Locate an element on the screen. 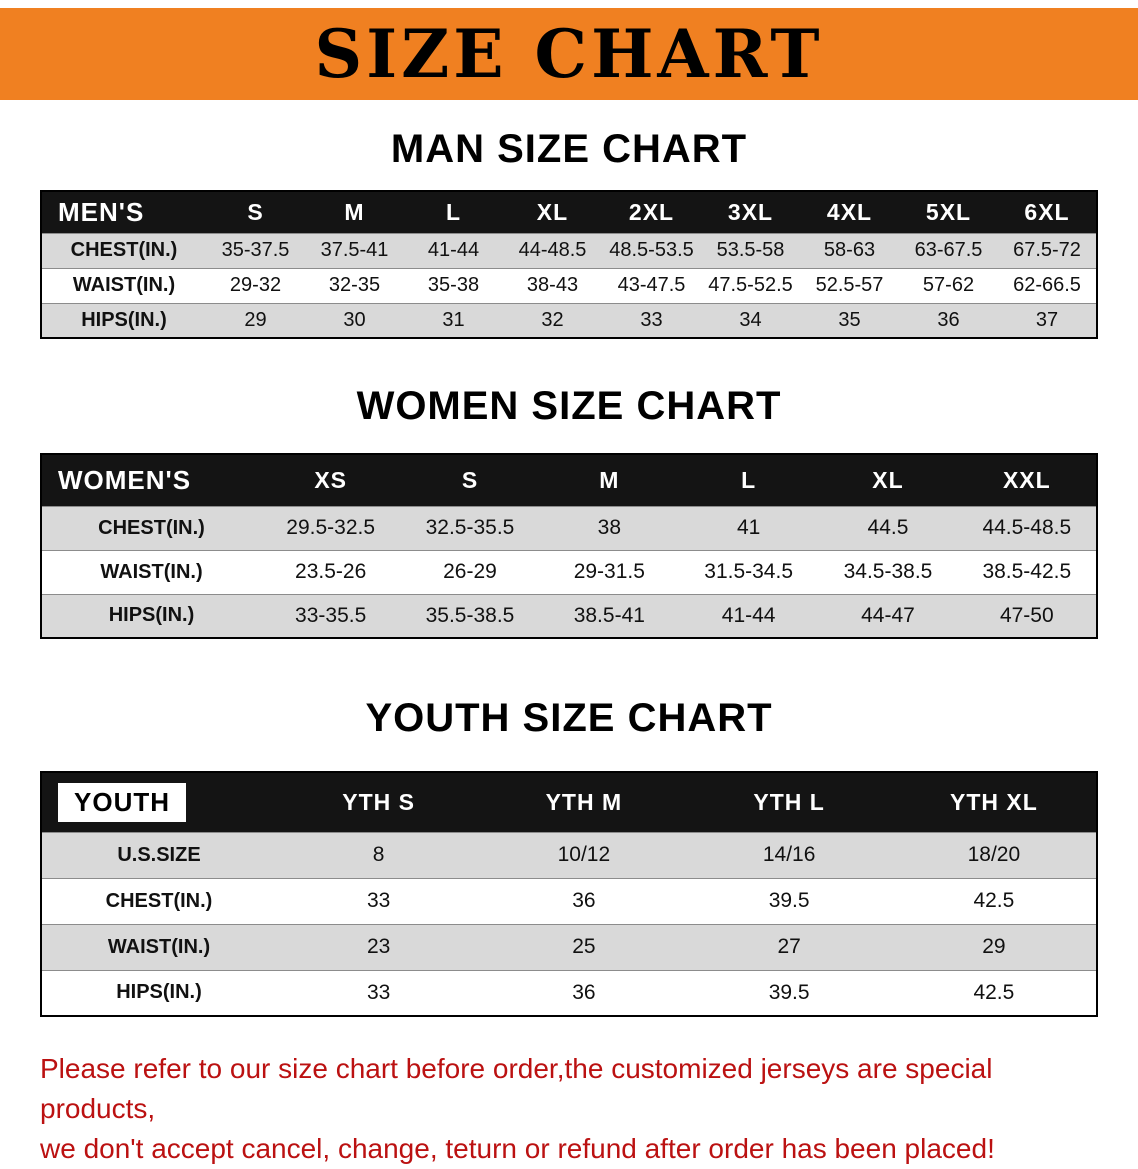  size-cell: 29-31.5 is located at coordinates (609, 571).